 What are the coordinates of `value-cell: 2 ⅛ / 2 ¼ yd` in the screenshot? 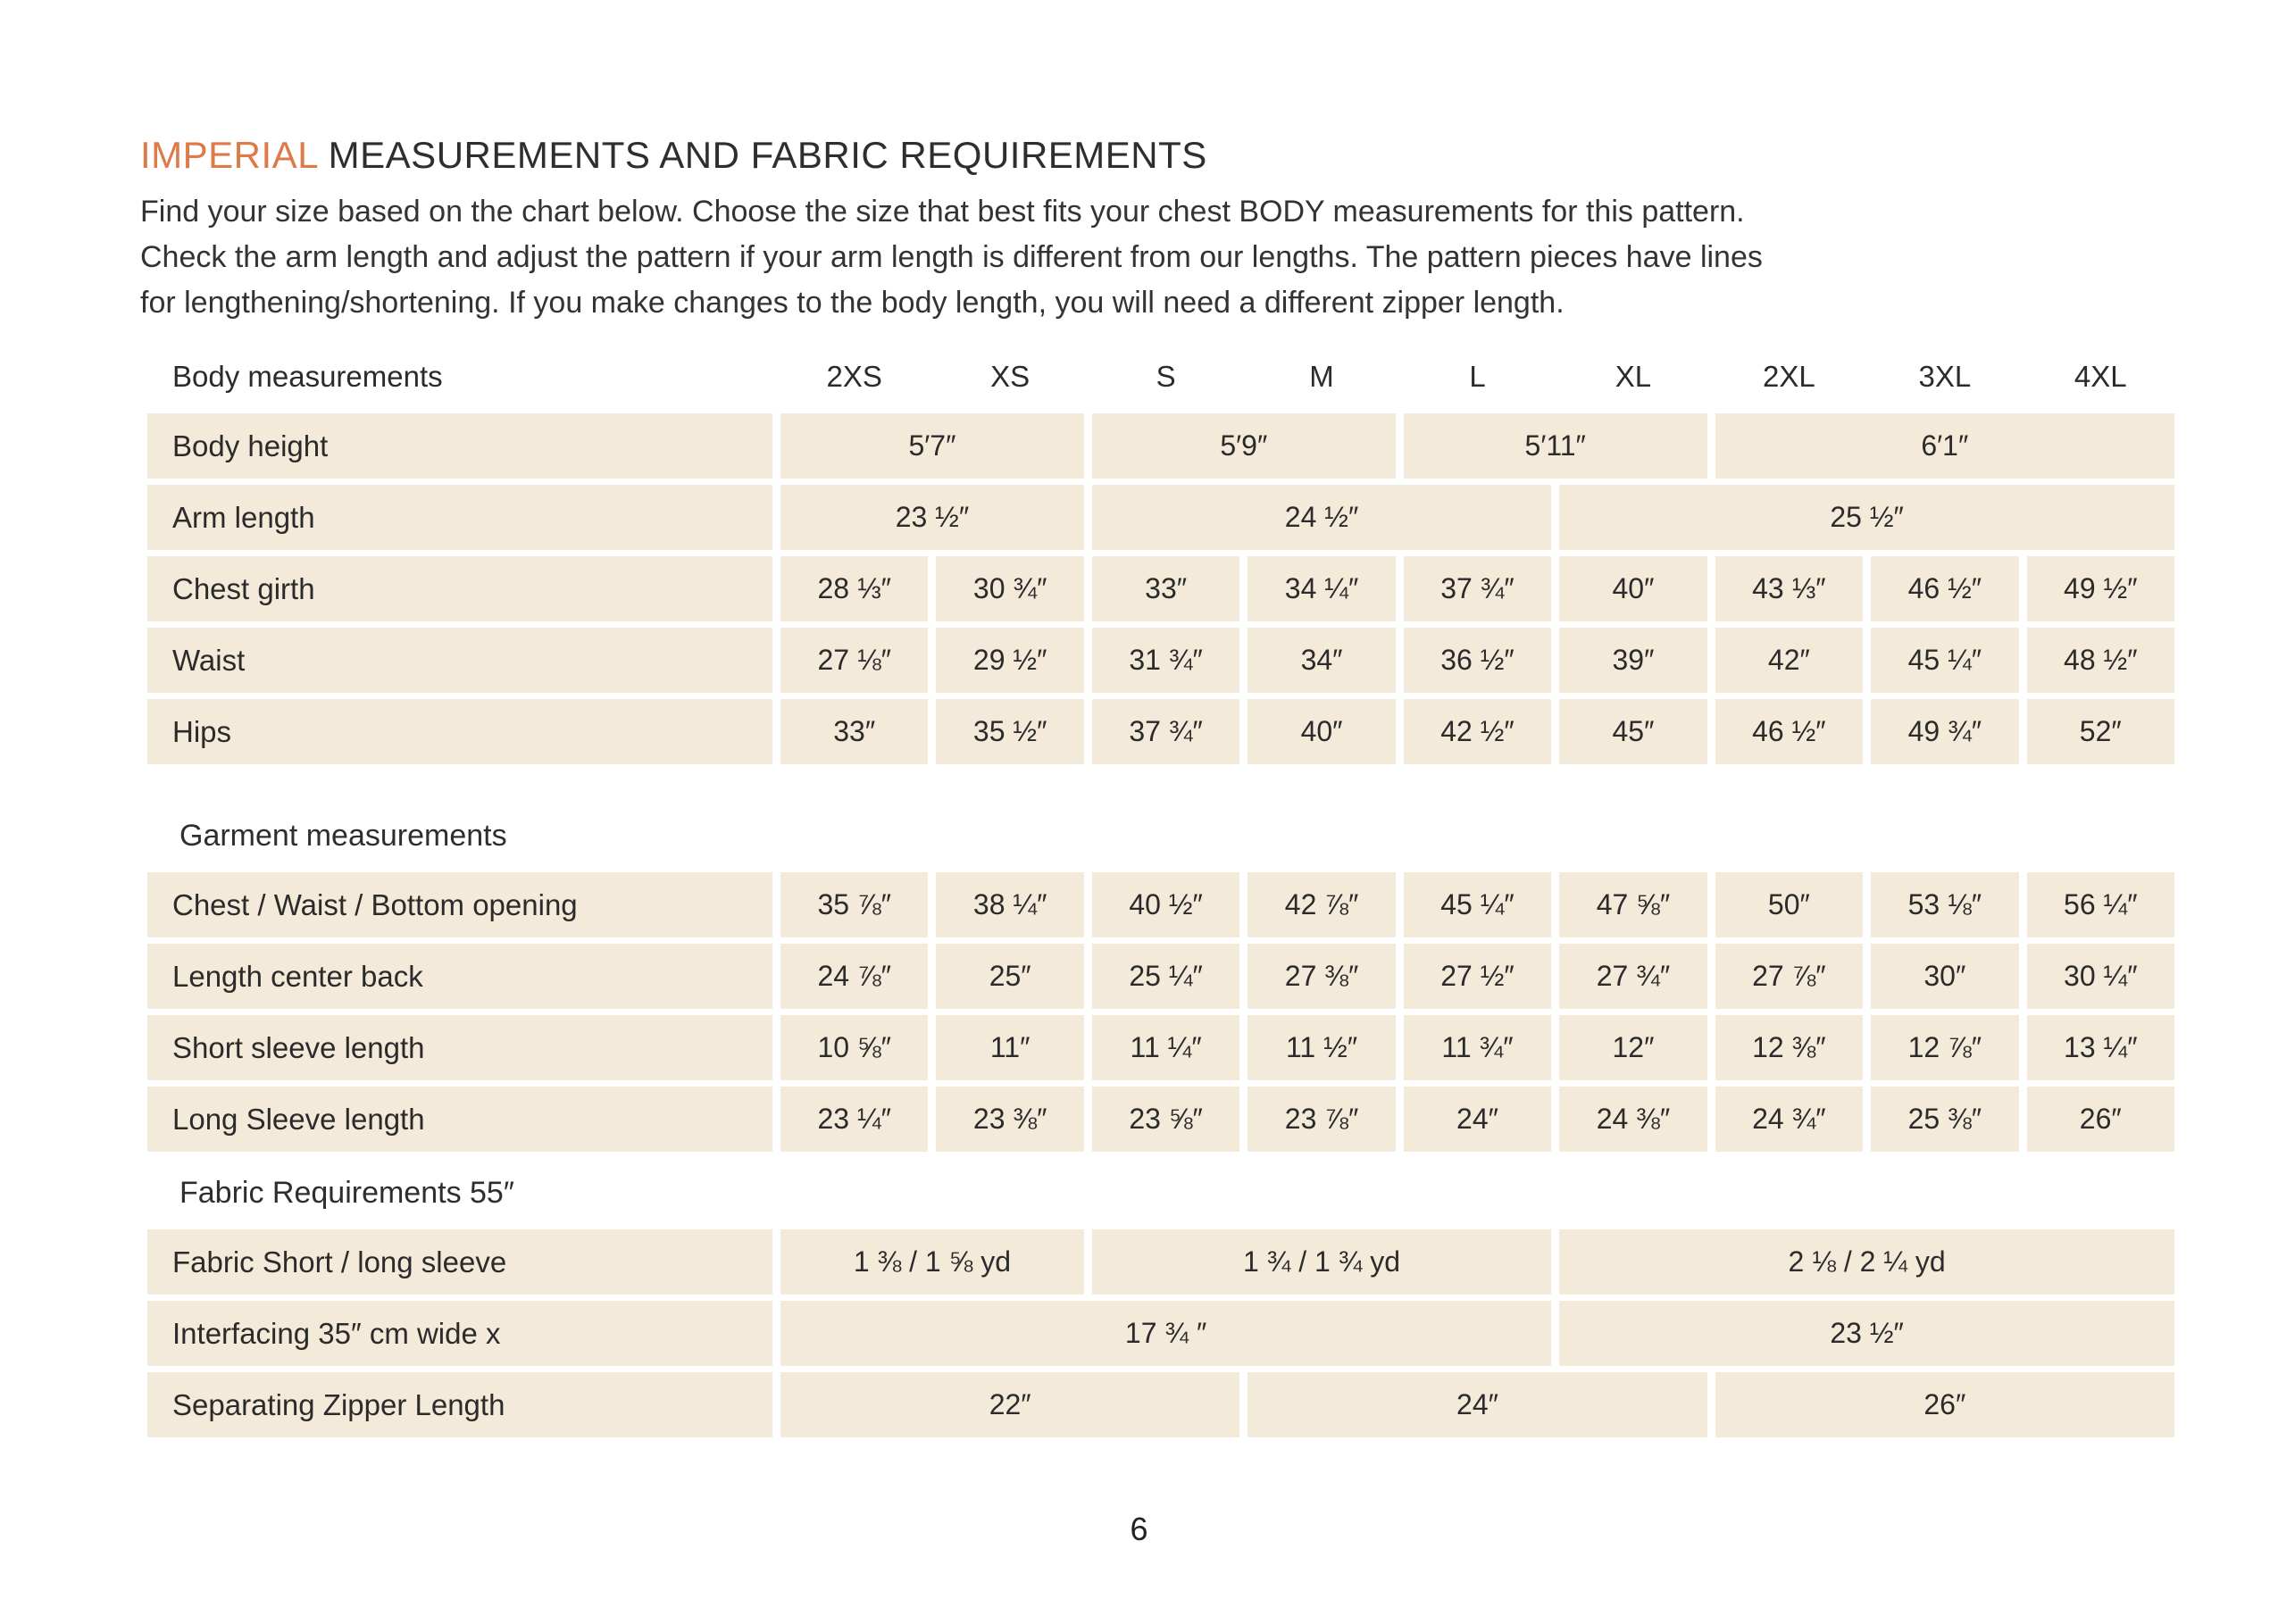 It's located at (1866, 1262).